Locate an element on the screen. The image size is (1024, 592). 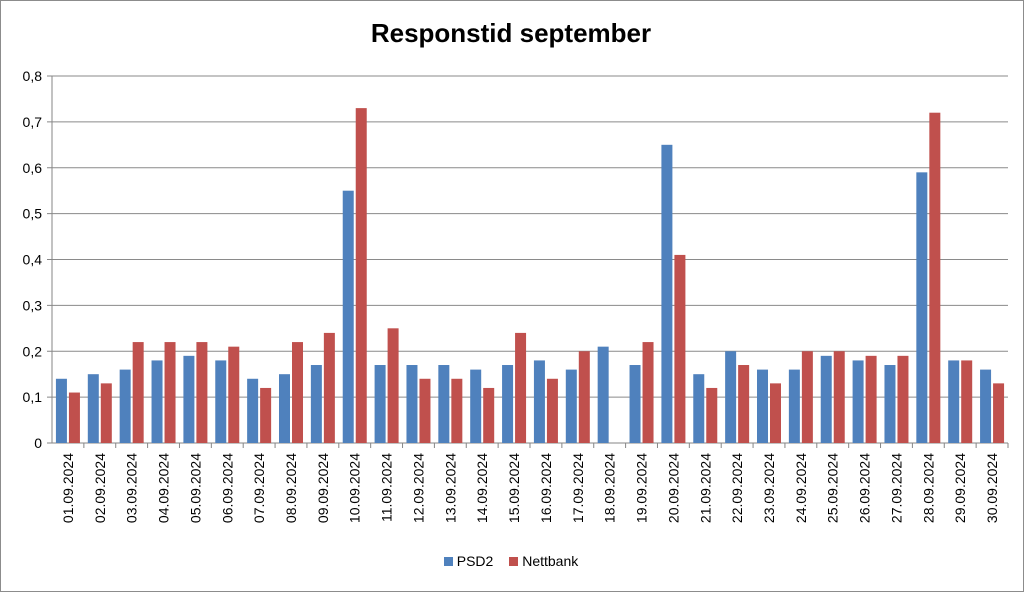
legend-item-nettbank: Nettbank is located at coordinates (543, 561).